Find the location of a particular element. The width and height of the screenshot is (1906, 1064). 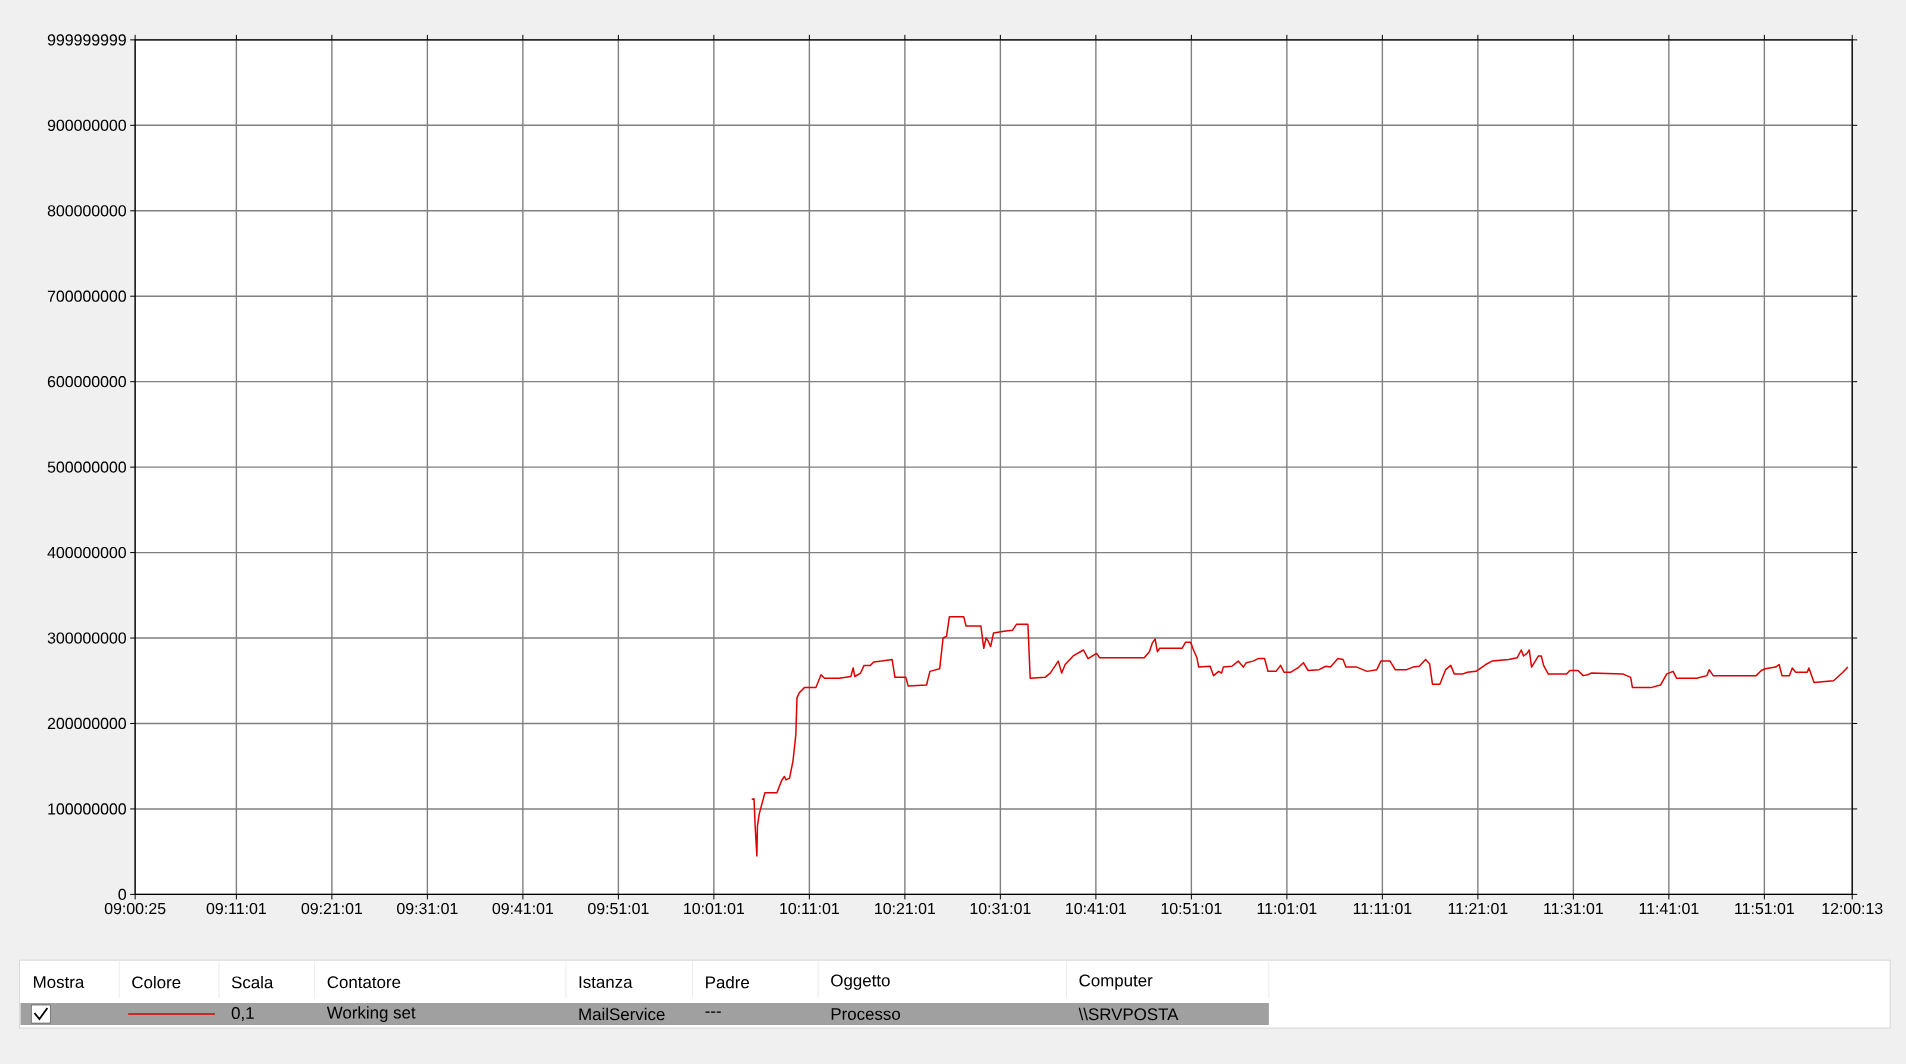

y-tick-label: 900000000 is located at coordinates (87, 125).